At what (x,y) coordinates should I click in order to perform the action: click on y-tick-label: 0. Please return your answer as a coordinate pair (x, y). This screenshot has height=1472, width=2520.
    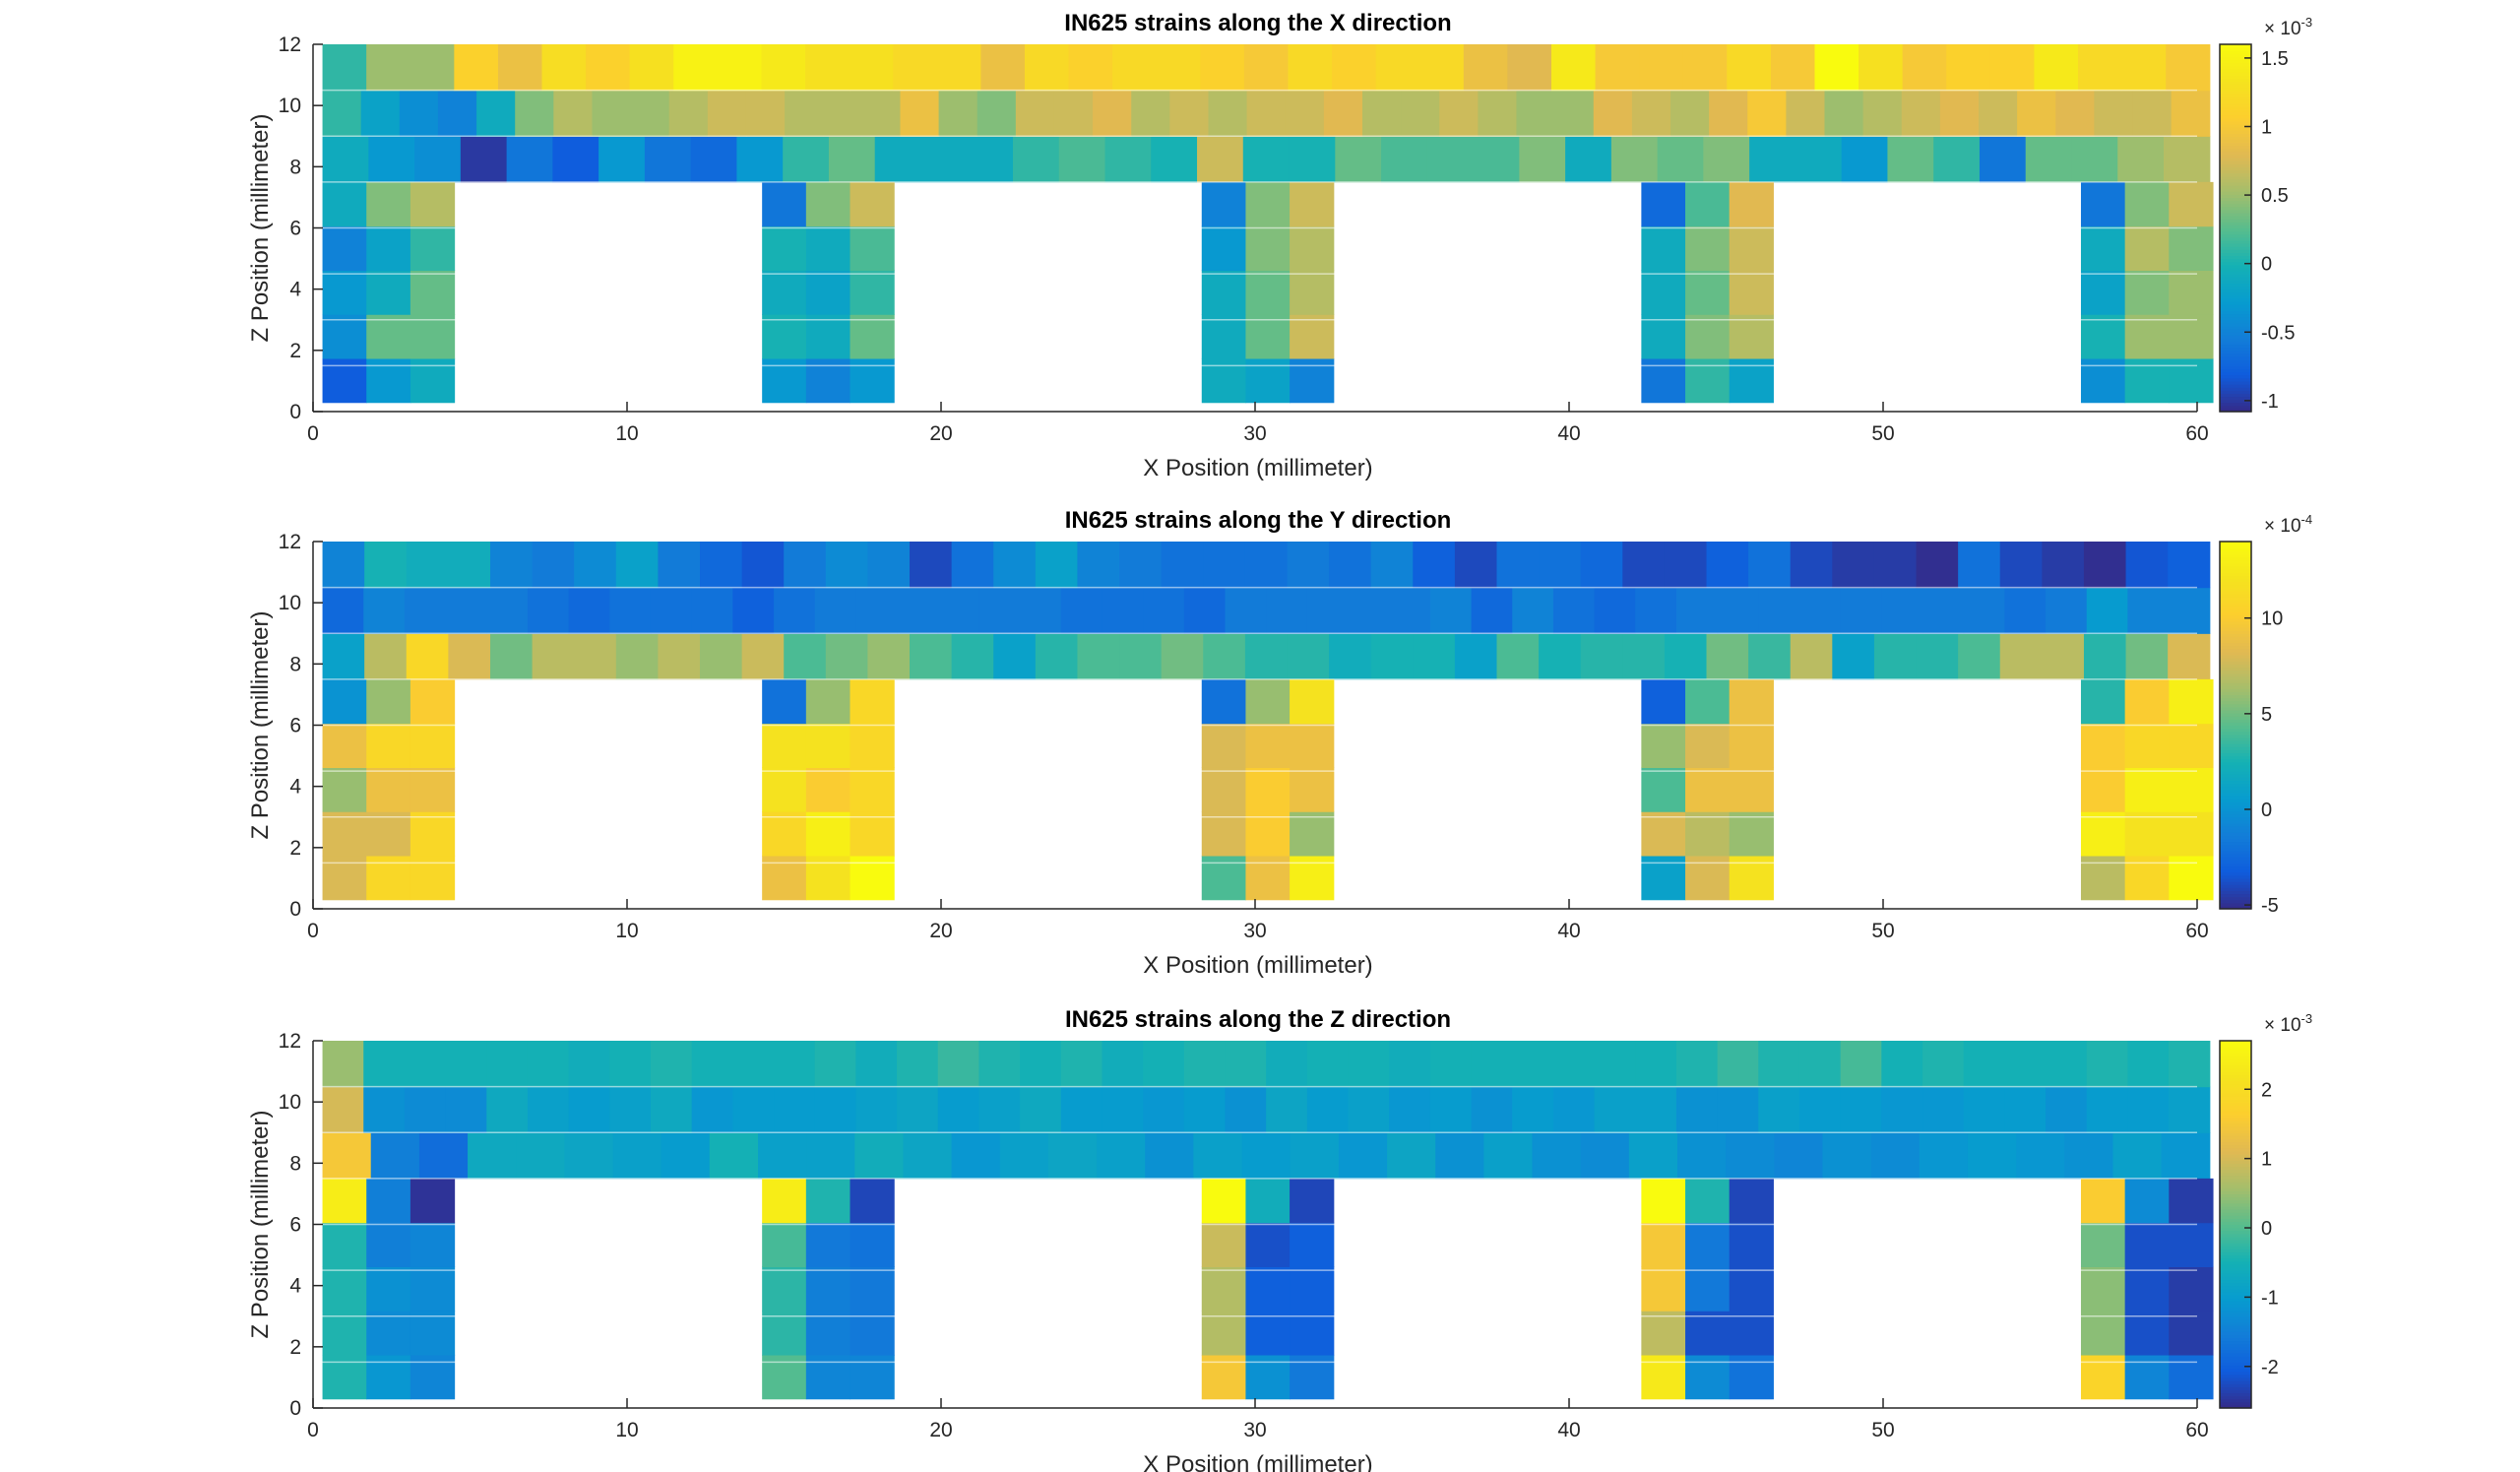
    Looking at the image, I should click on (295, 909).